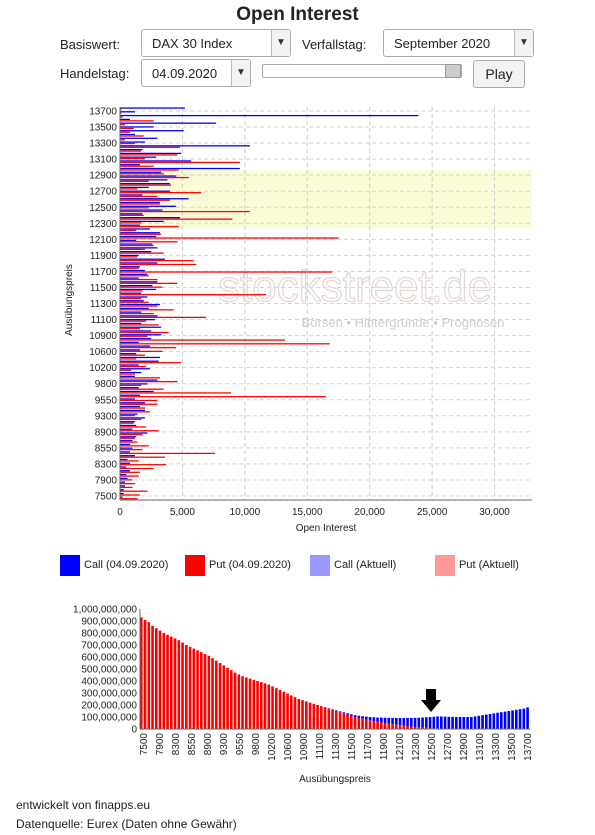 This screenshot has width=595, height=835. I want to click on legend-label: Call (04.09.2020), so click(126, 565).